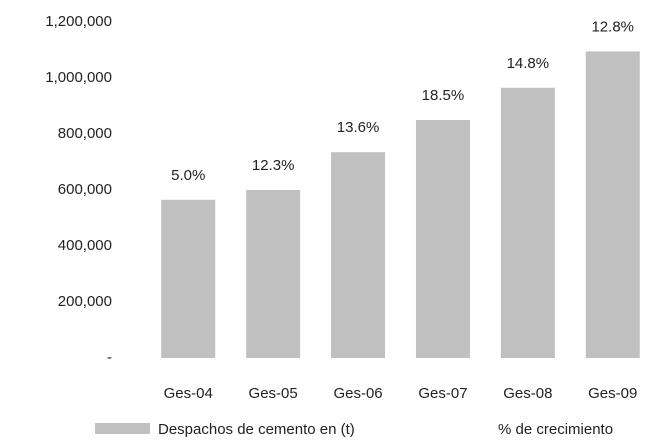 The height and width of the screenshot is (445, 647). Describe the element at coordinates (443, 95) in the screenshot. I see `growth-label: 18.5%` at that location.